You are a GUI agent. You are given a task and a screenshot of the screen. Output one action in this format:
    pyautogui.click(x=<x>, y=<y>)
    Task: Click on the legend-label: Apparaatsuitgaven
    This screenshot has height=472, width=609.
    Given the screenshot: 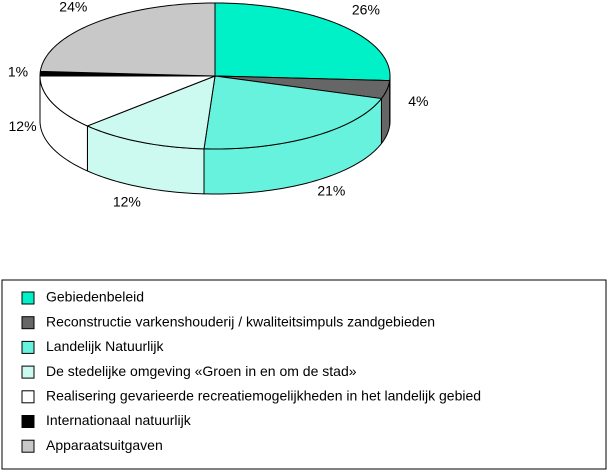 What is the action you would take?
    pyautogui.click(x=104, y=445)
    